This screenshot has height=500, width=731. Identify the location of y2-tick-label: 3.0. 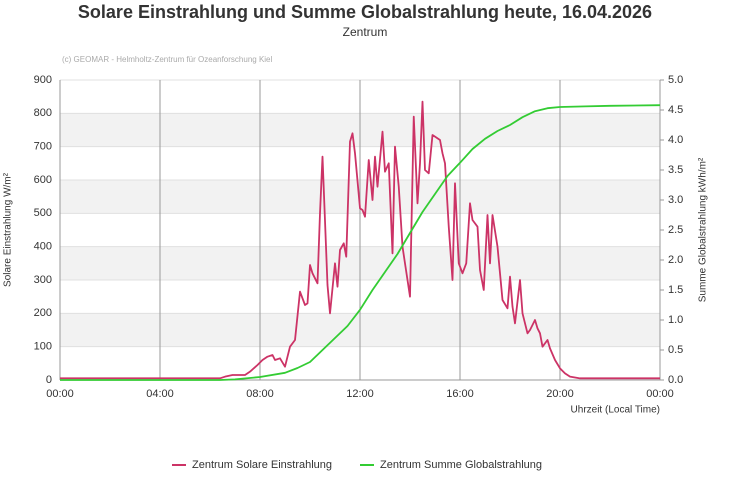
(675, 200).